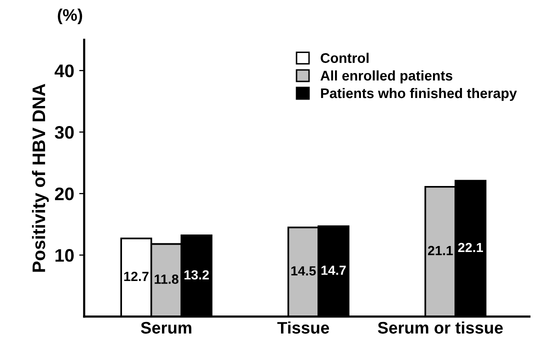 This screenshot has width=543, height=346. What do you see at coordinates (440, 327) in the screenshot?
I see `x-tick-label: Serum or tissue` at bounding box center [440, 327].